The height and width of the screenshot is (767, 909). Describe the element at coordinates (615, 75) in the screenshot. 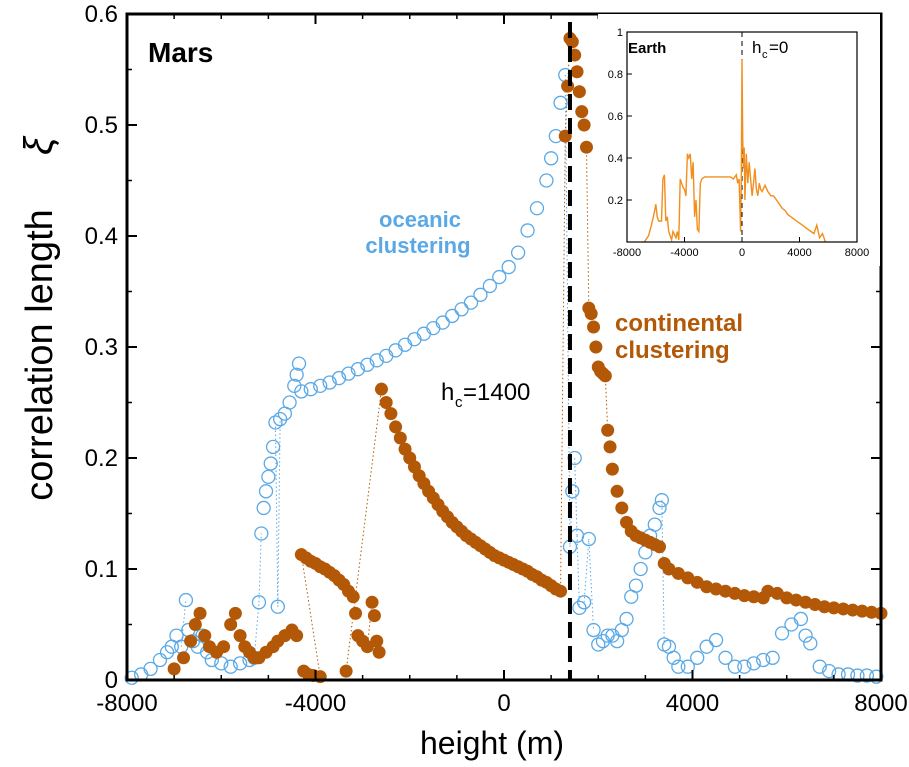

I see `inset-y-tick-label: 0.8` at that location.